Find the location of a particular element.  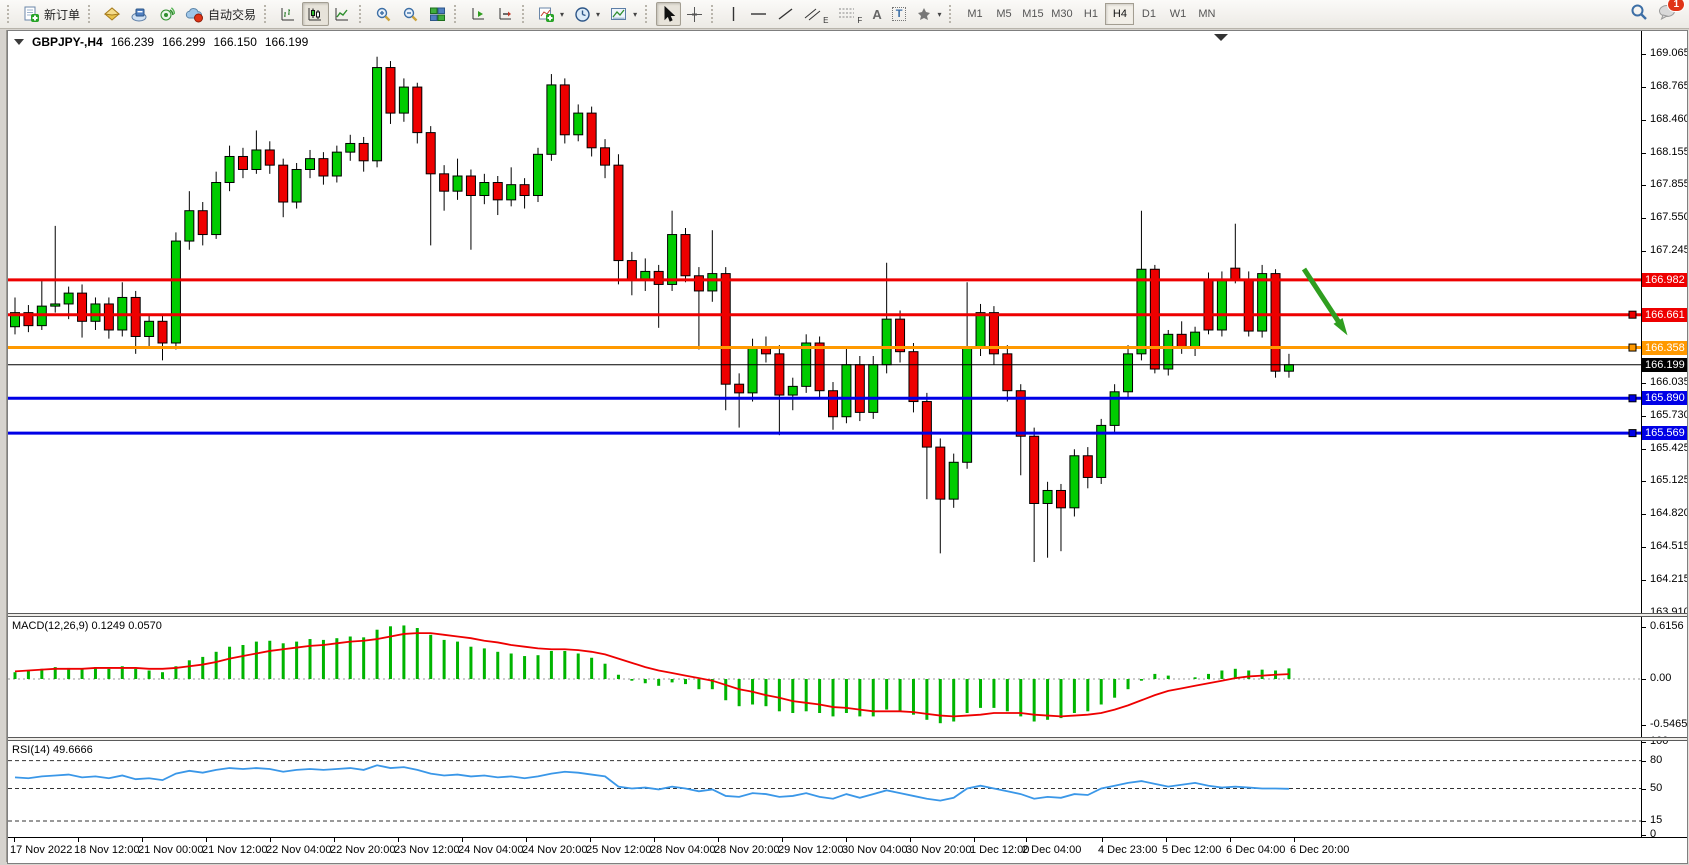

auto-scroll-button is located at coordinates (478, 14).